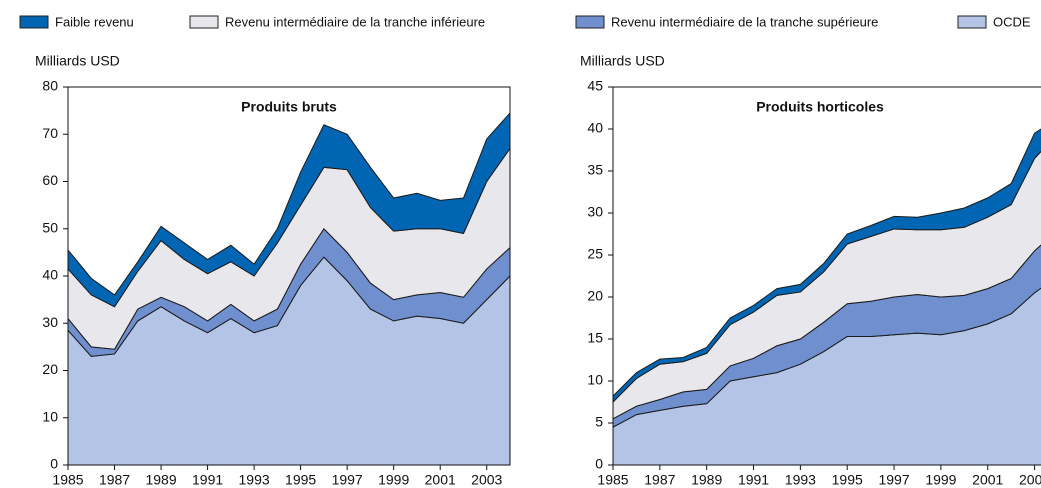 Image resolution: width=1041 pixels, height=488 pixels. What do you see at coordinates (94, 21) in the screenshot?
I see `legend-label: Faible revenu` at bounding box center [94, 21].